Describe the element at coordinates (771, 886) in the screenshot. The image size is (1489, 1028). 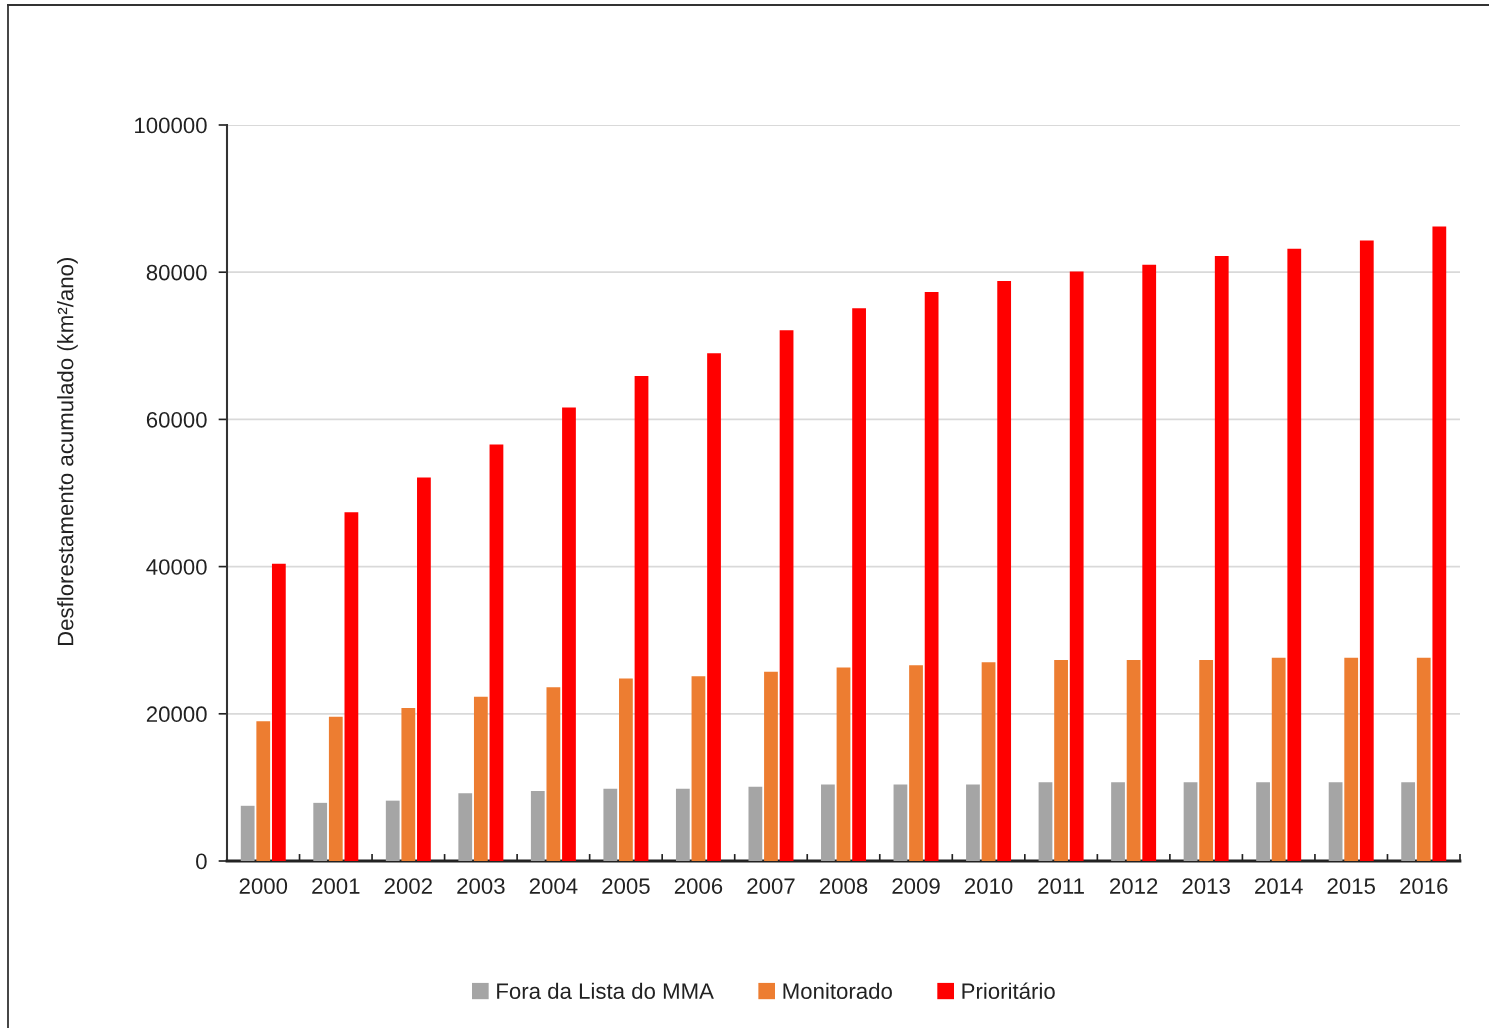
I see `x-tick-label: 2007` at that location.